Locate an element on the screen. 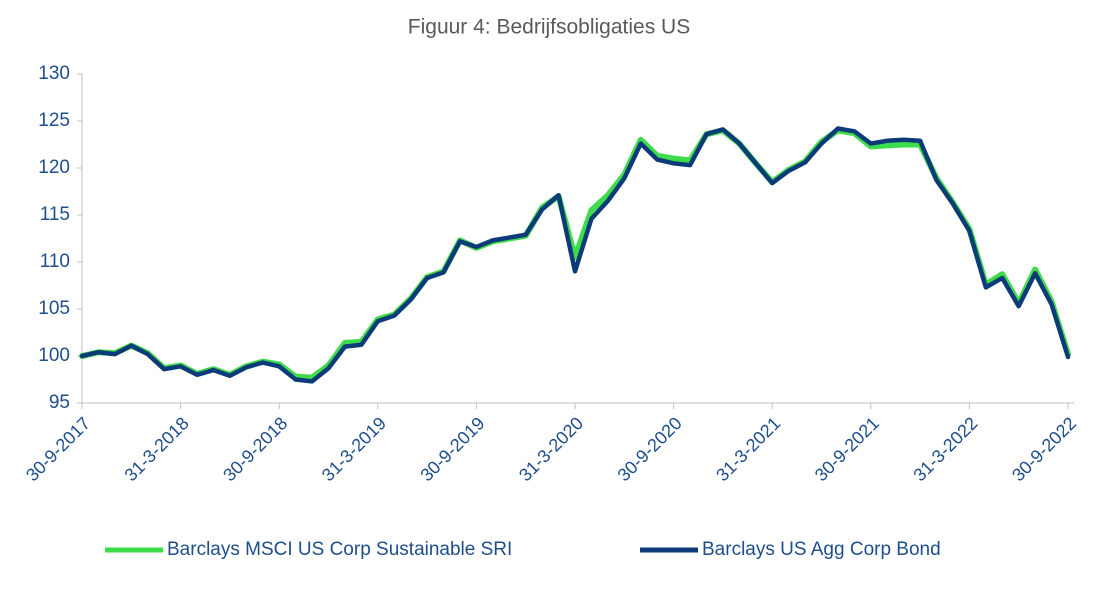 Image resolution: width=1098 pixels, height=589 pixels. y-tick-label: 95 is located at coordinates (59, 402).